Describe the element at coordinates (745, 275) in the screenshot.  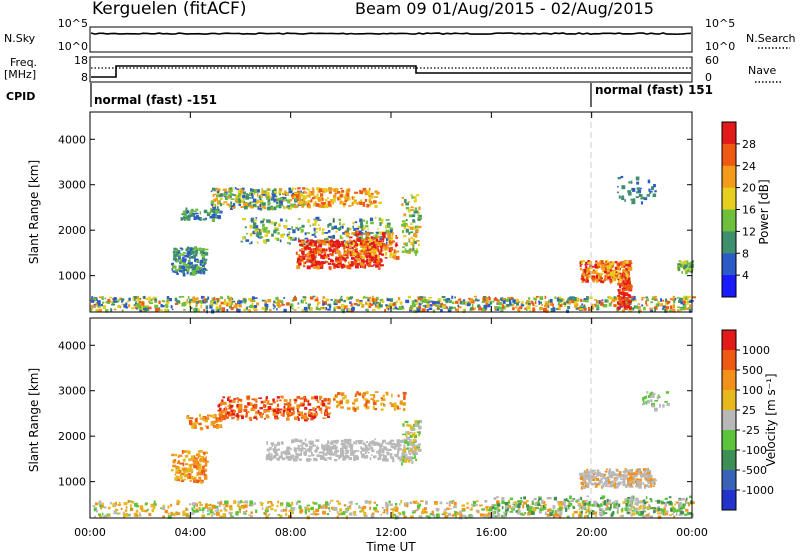
I see `power-colorbar-tick-label: 4` at that location.